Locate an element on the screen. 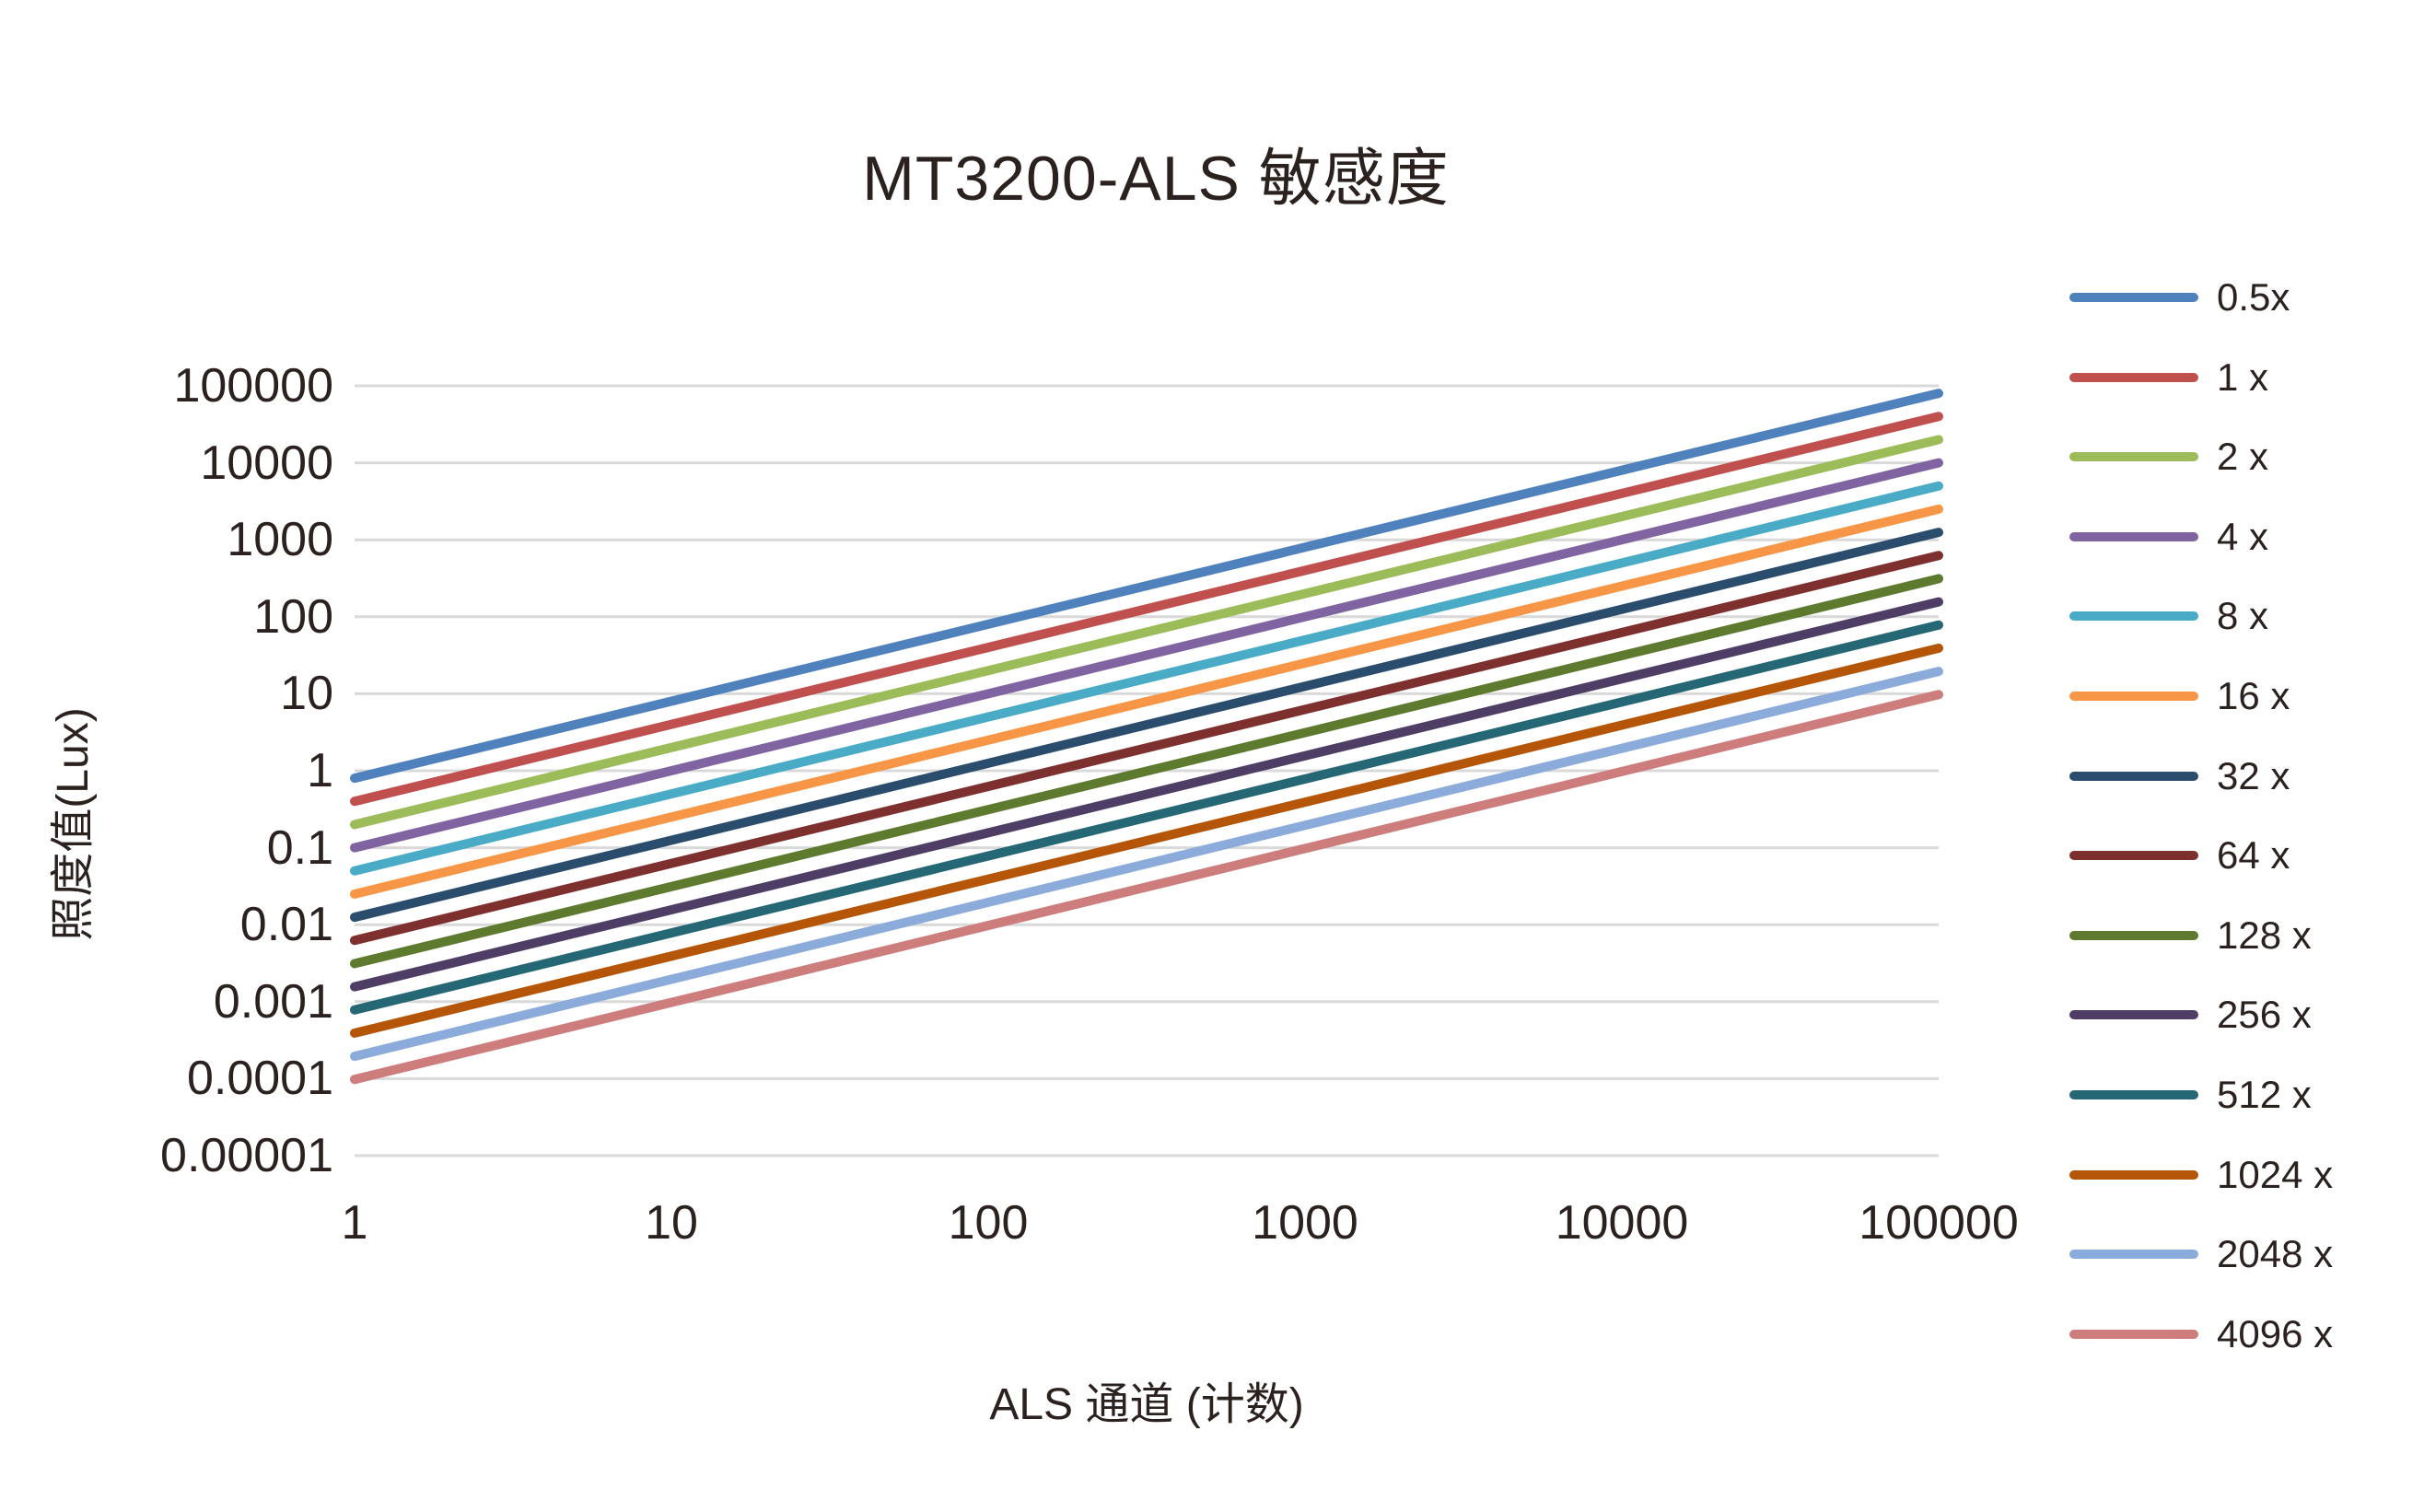  legend-item: 4096 x is located at coordinates (2201, 1333).